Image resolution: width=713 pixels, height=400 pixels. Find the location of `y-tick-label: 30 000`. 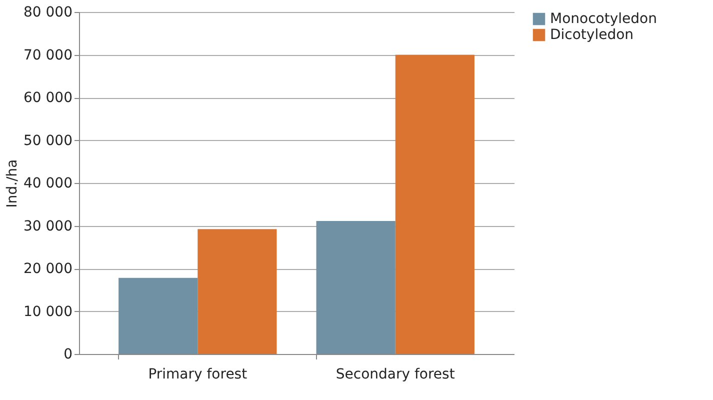

y-tick-label: 30 000 is located at coordinates (48, 226).